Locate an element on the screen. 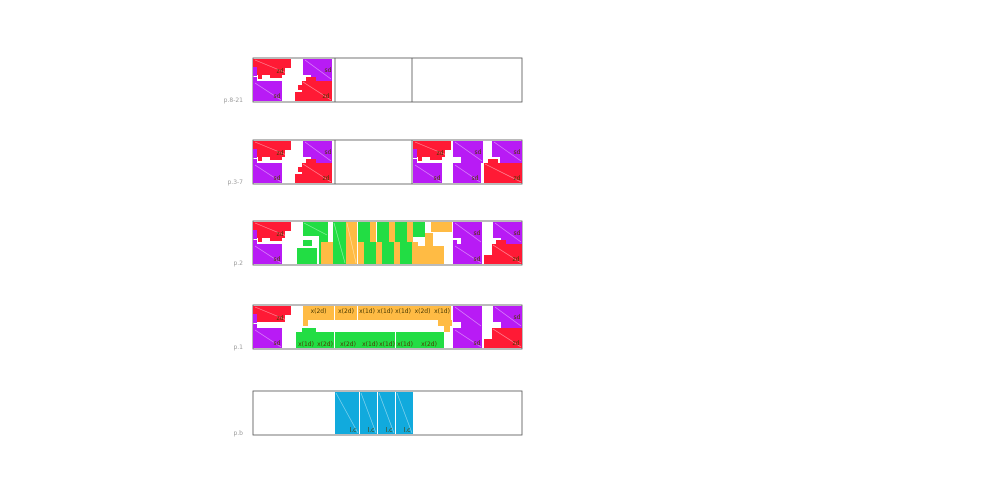  row-frame is located at coordinates (387, 80).